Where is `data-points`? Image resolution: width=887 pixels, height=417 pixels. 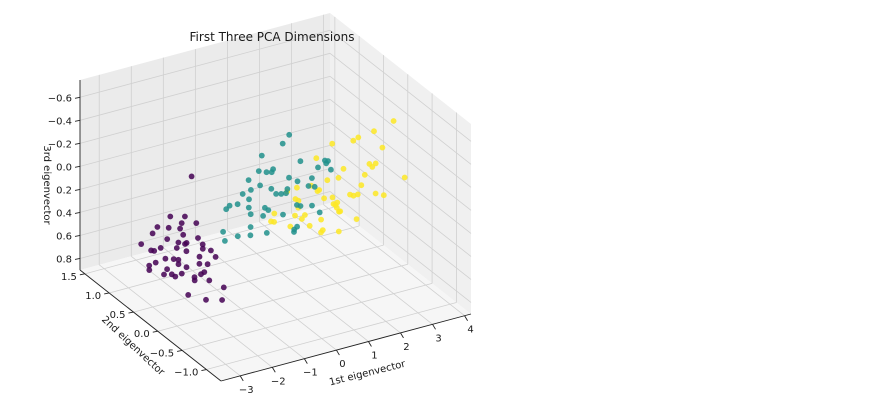
data-points is located at coordinates (273, 210).